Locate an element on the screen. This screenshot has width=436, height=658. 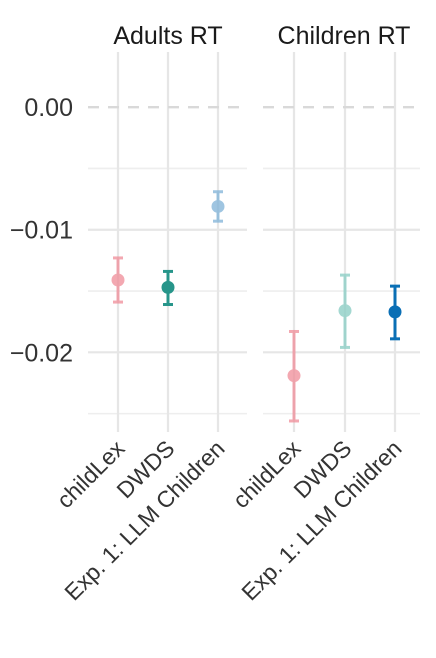
facet-title: Adults RT is located at coordinates (167, 36).